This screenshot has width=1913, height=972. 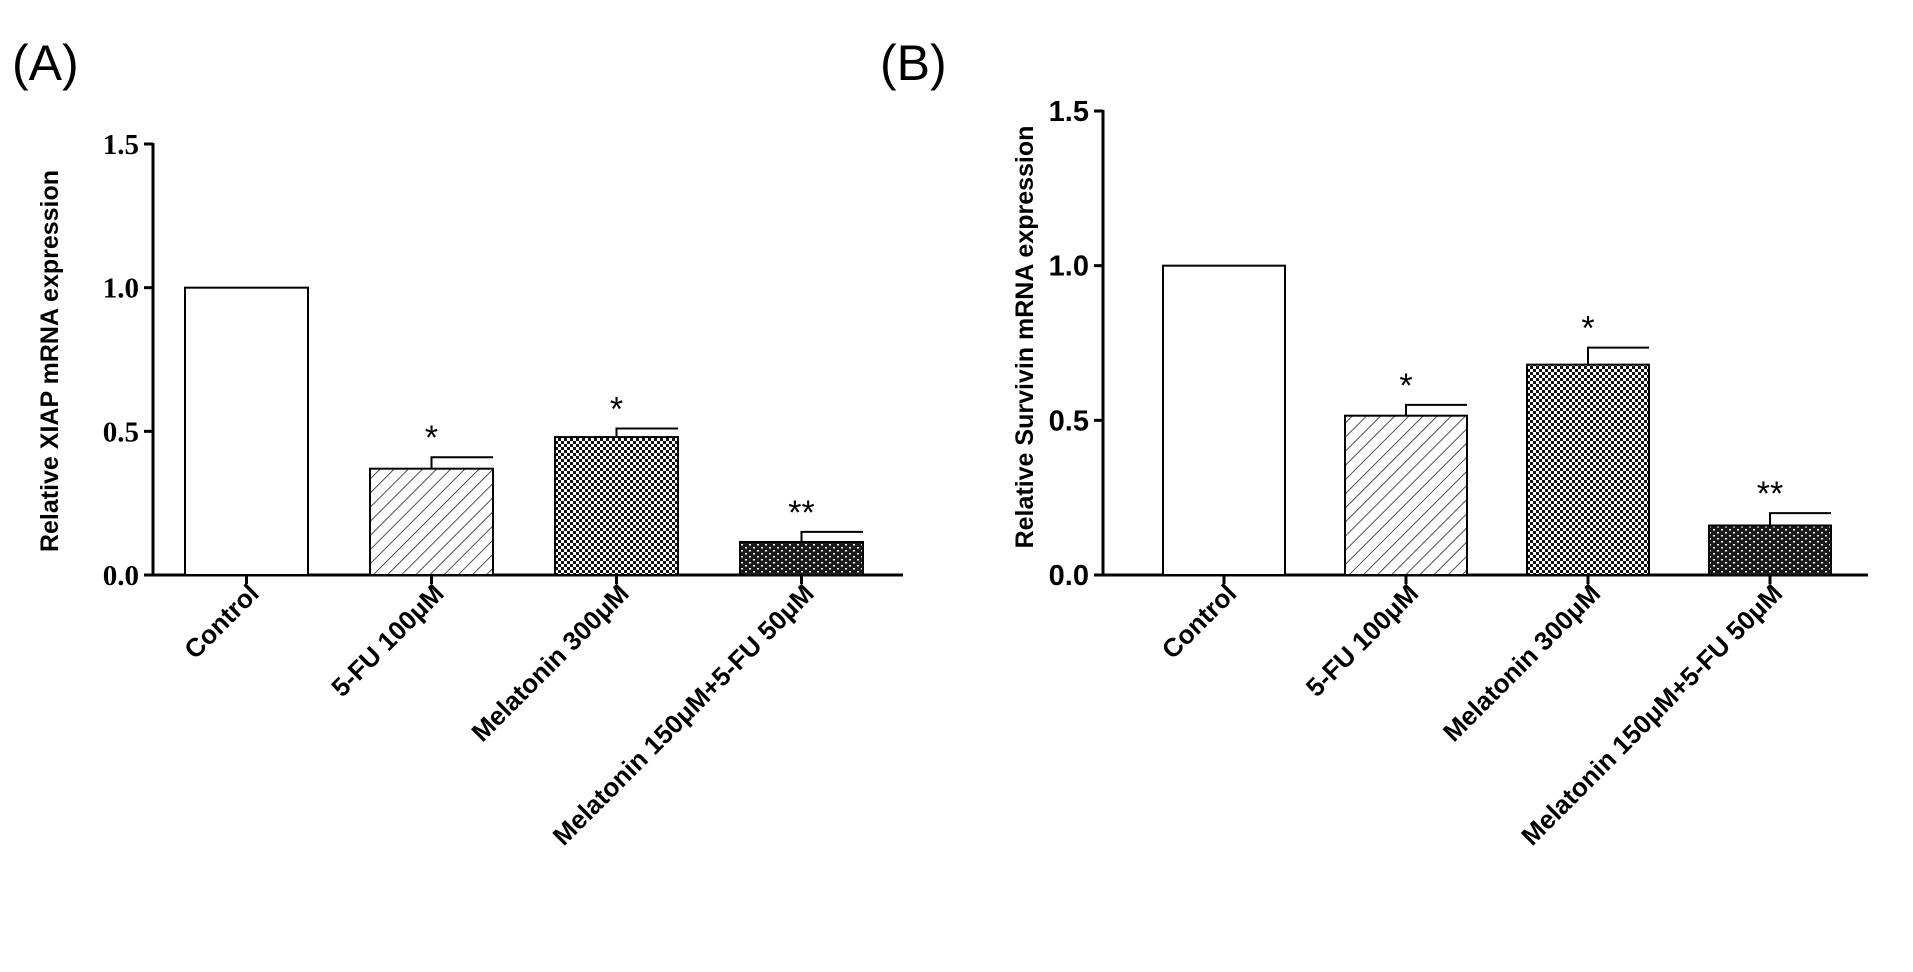 I want to click on panel-a-label: (A), so click(x=45, y=63).